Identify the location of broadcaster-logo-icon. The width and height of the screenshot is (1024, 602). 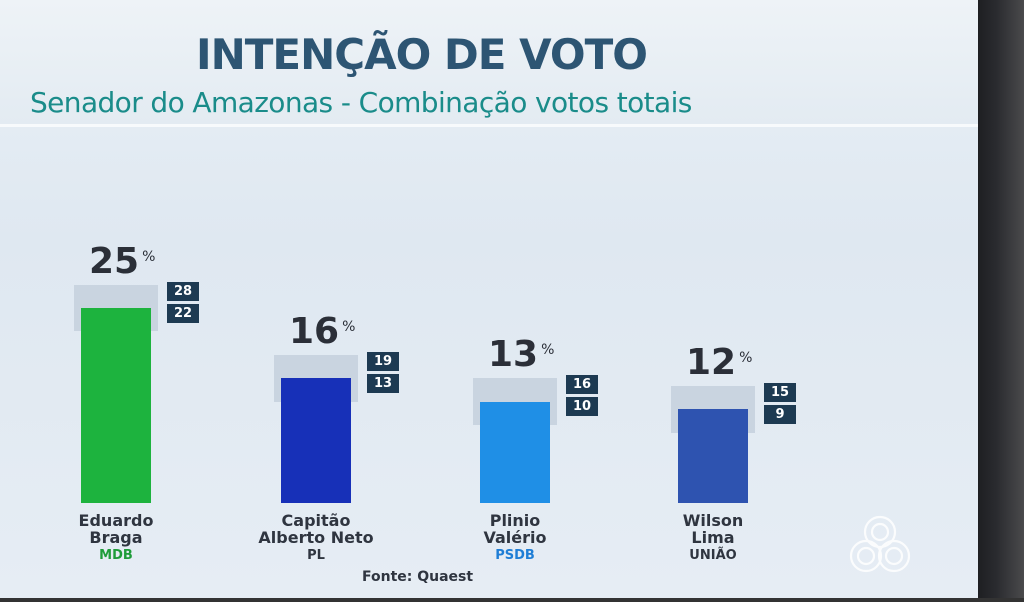
(880, 544).